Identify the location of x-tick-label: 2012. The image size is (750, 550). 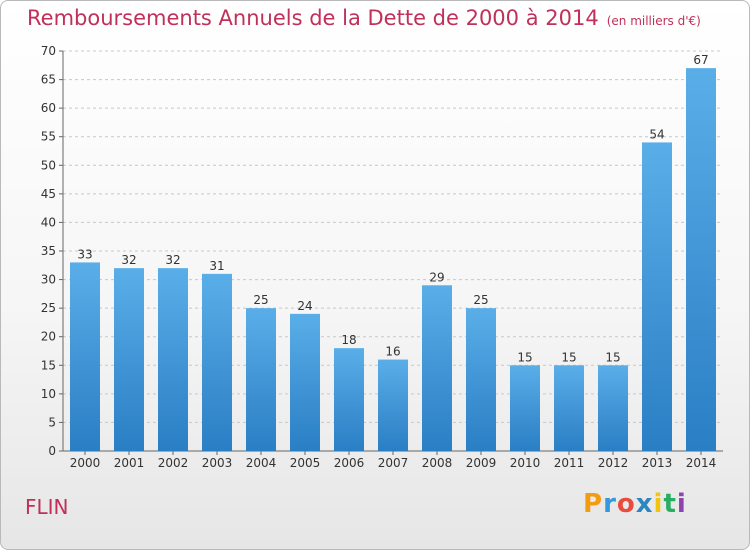
(613, 463).